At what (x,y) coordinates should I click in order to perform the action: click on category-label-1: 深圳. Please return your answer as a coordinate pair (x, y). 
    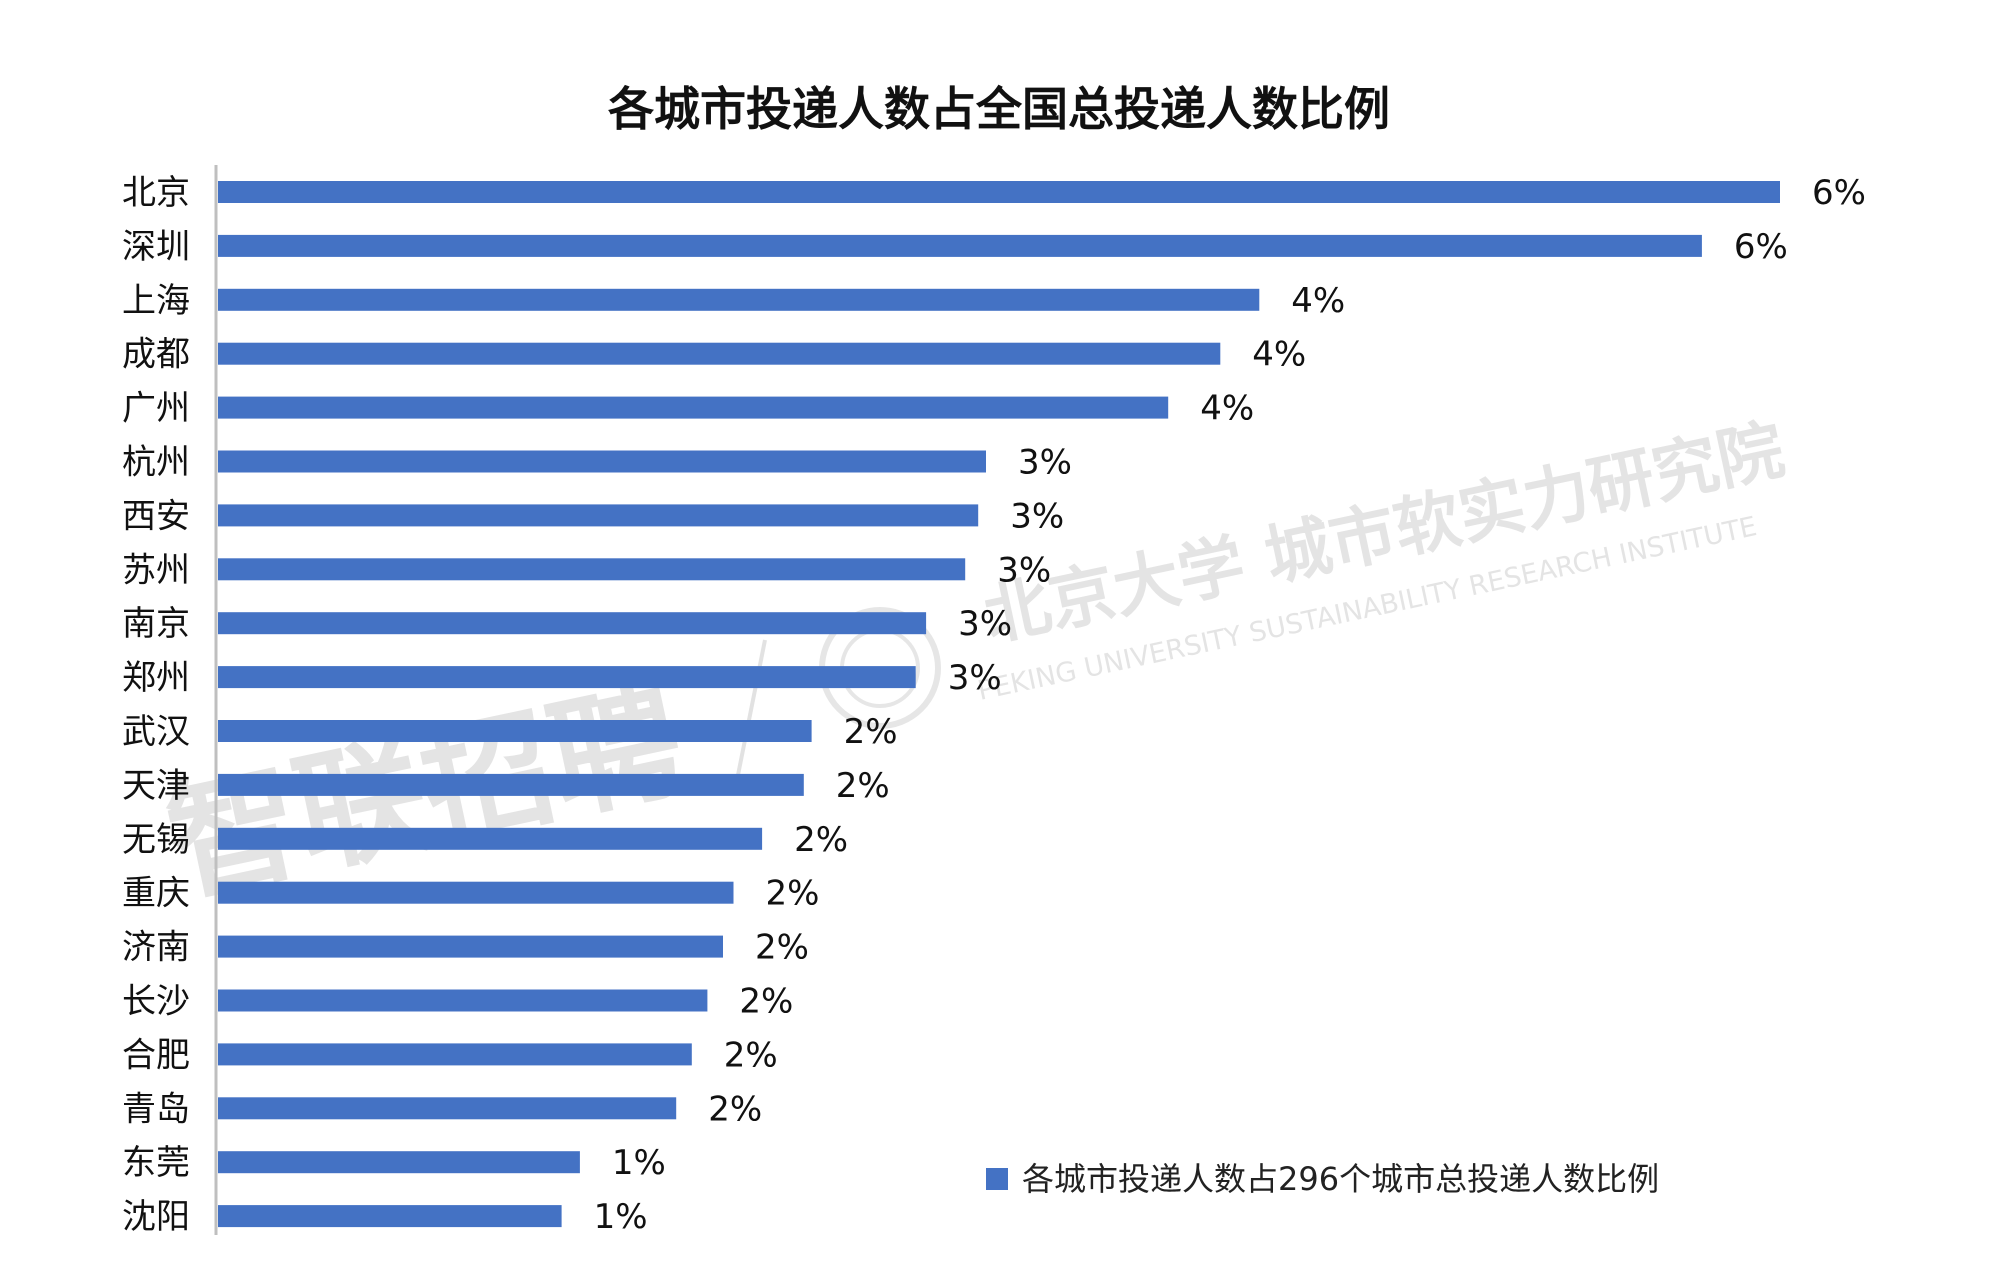
    Looking at the image, I should click on (156, 247).